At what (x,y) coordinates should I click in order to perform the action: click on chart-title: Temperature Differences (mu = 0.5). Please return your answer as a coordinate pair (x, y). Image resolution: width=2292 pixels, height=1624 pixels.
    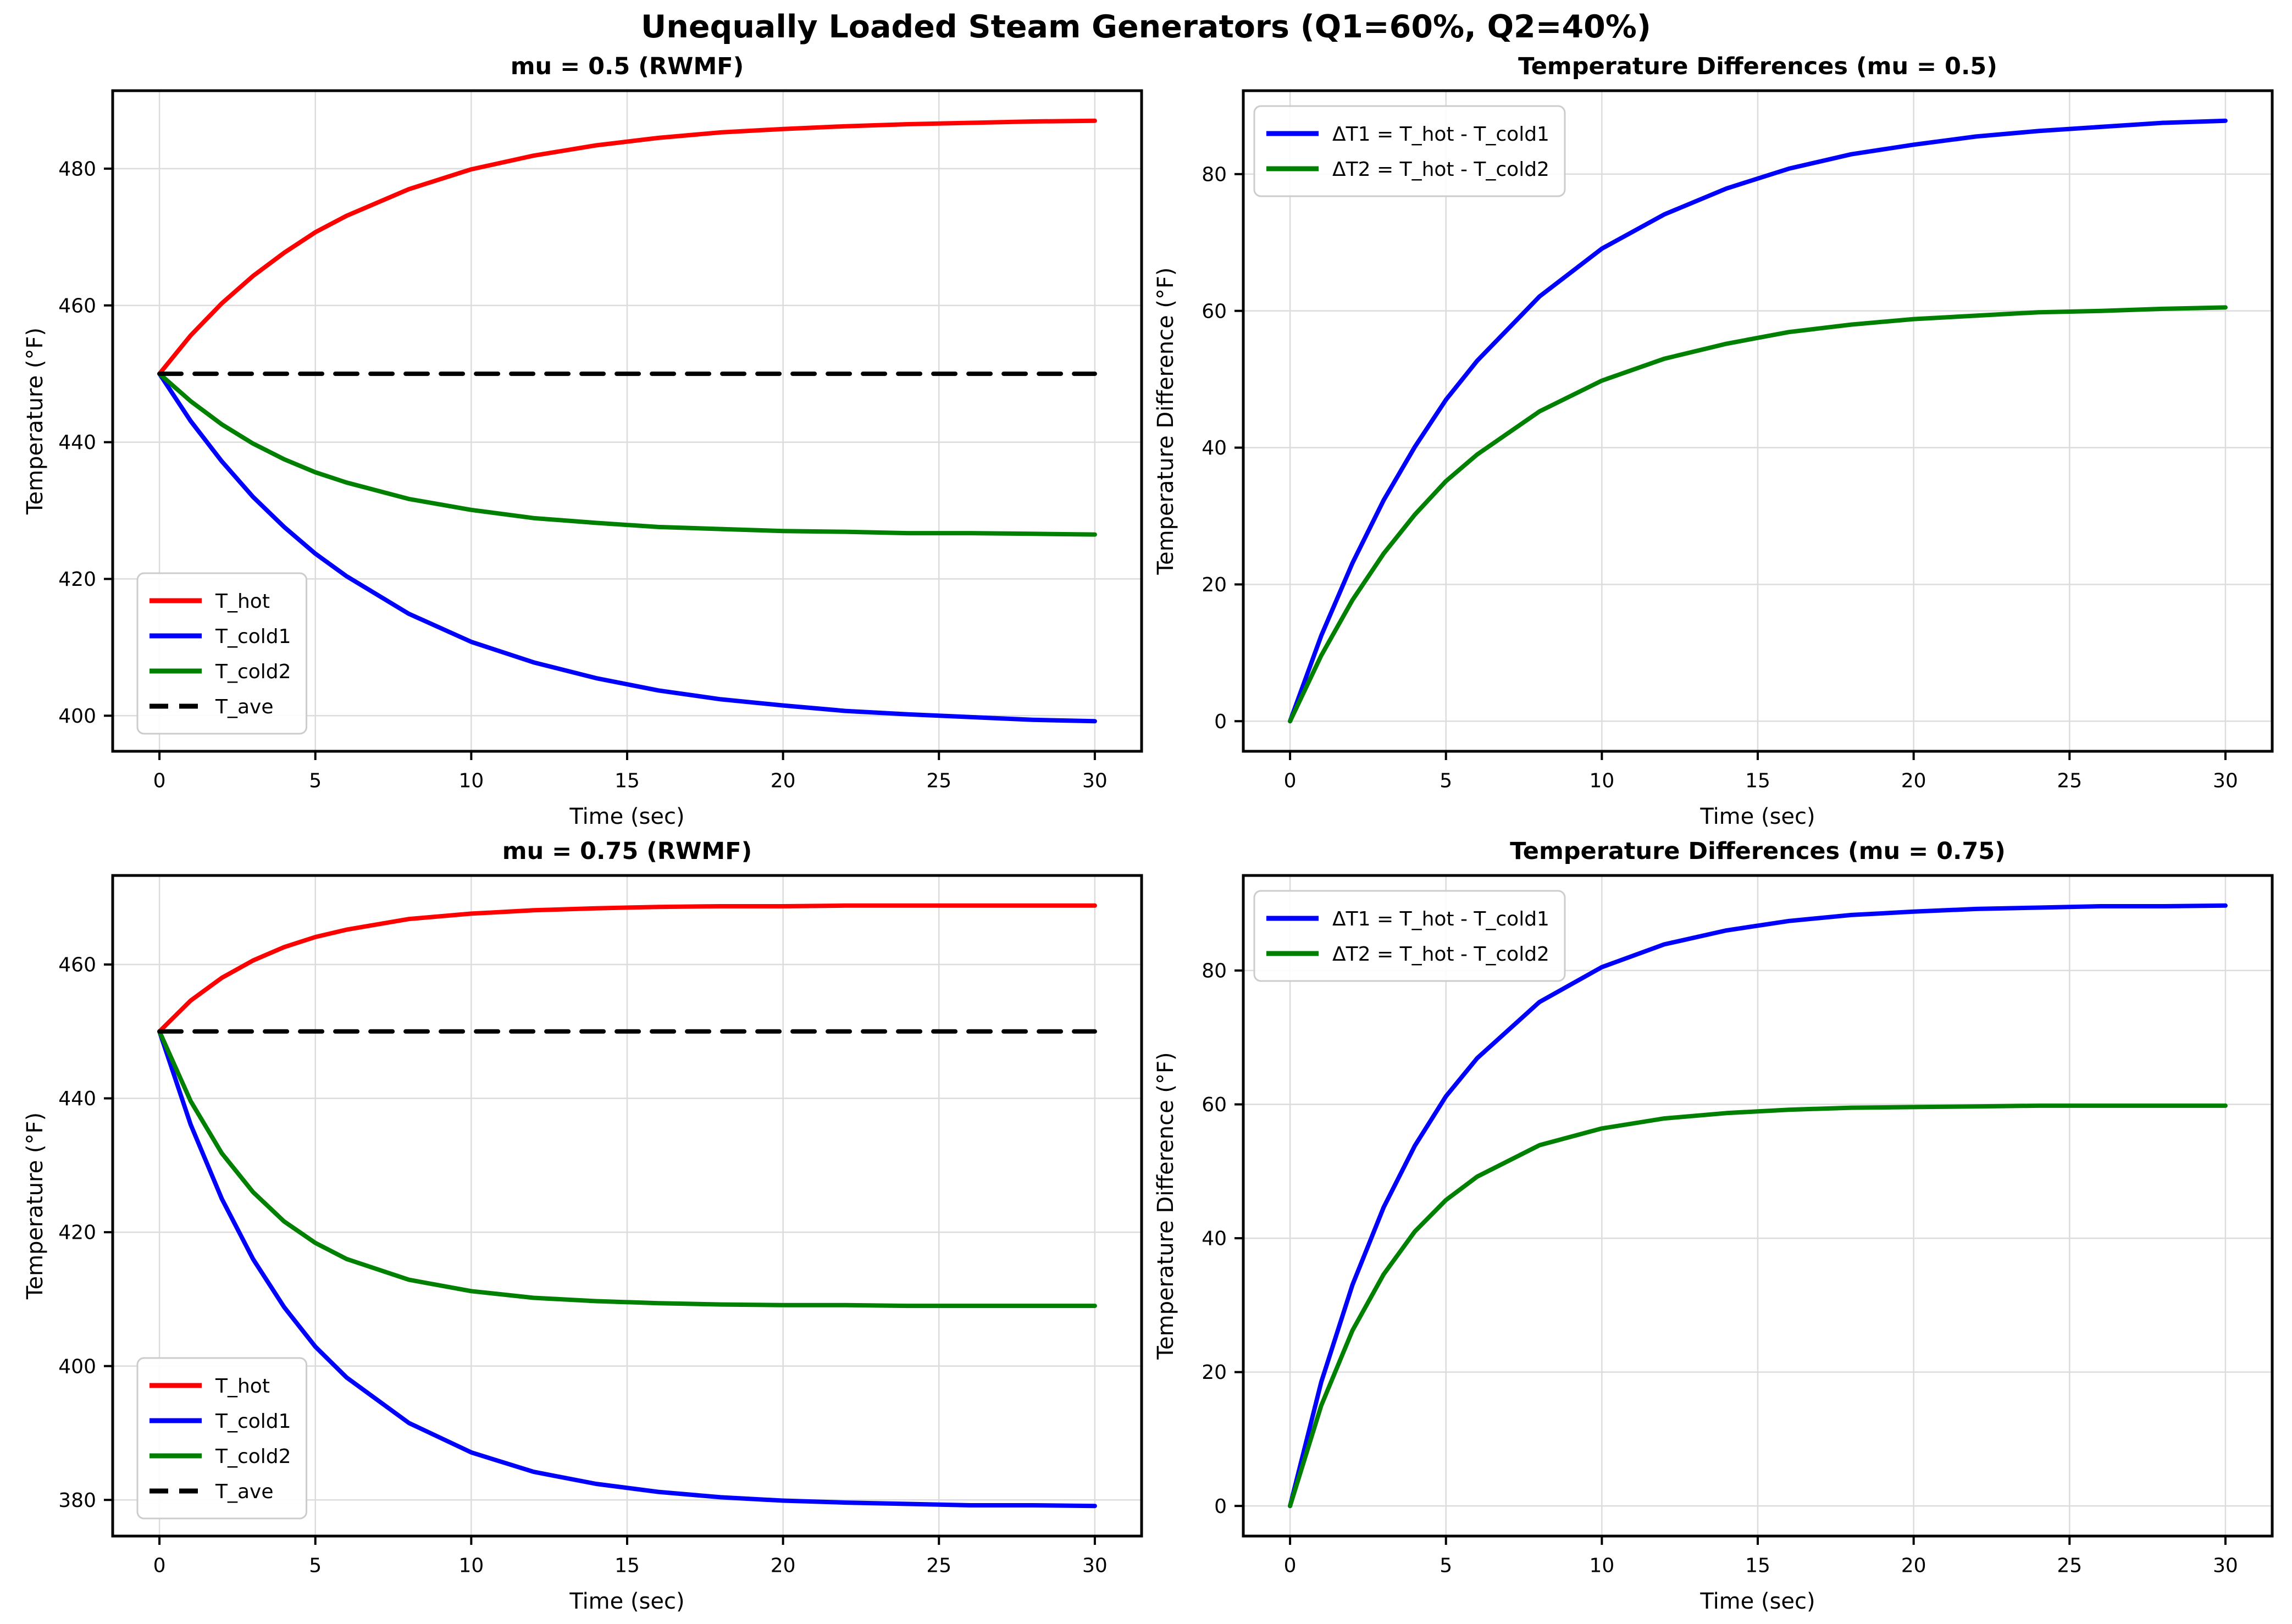
    Looking at the image, I should click on (1757, 66).